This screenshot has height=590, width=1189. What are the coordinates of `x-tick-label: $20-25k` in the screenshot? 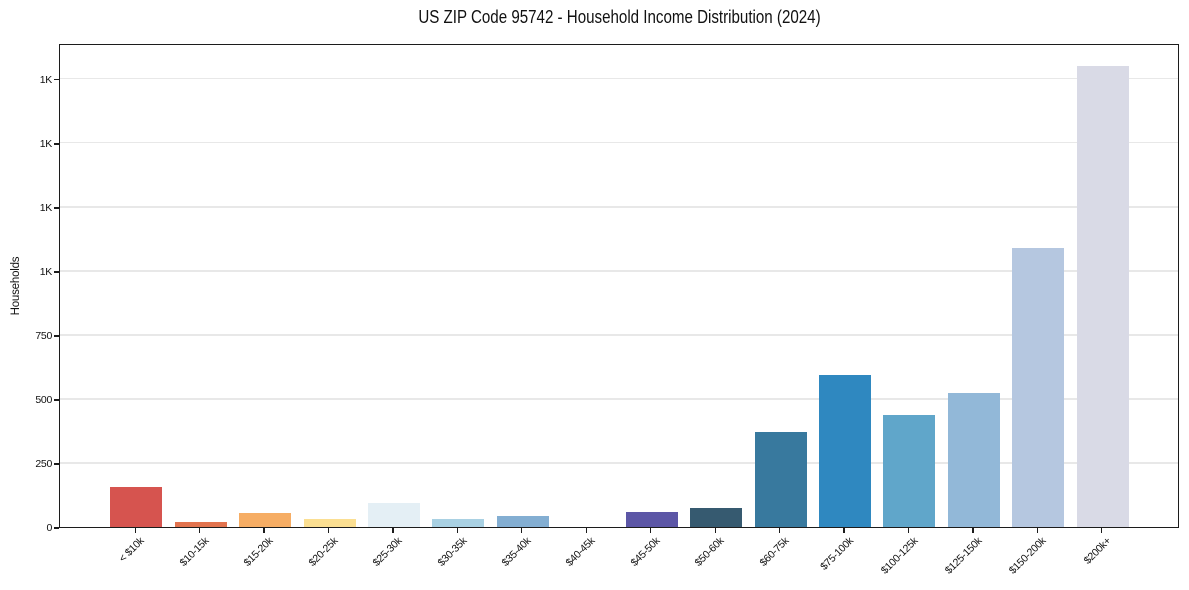 It's located at (323, 552).